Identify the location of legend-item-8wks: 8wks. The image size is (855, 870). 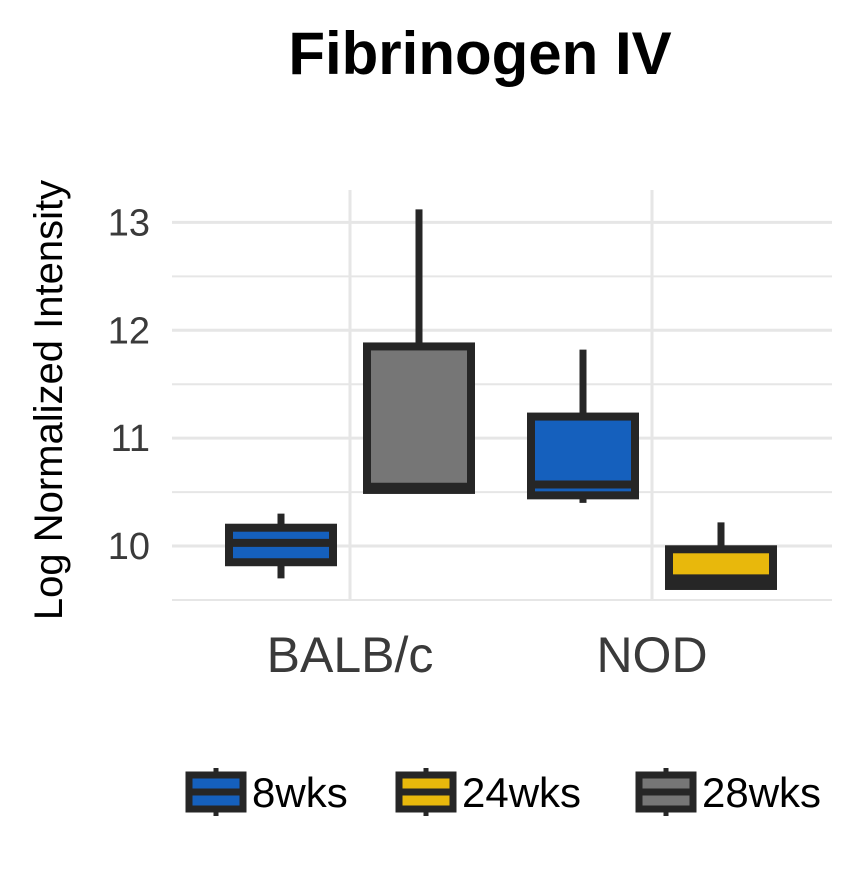
(266, 792).